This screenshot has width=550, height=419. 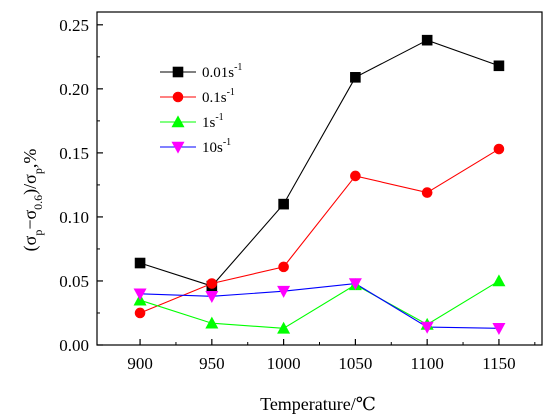 I want to click on x-tick-label: 950, so click(x=212, y=363).